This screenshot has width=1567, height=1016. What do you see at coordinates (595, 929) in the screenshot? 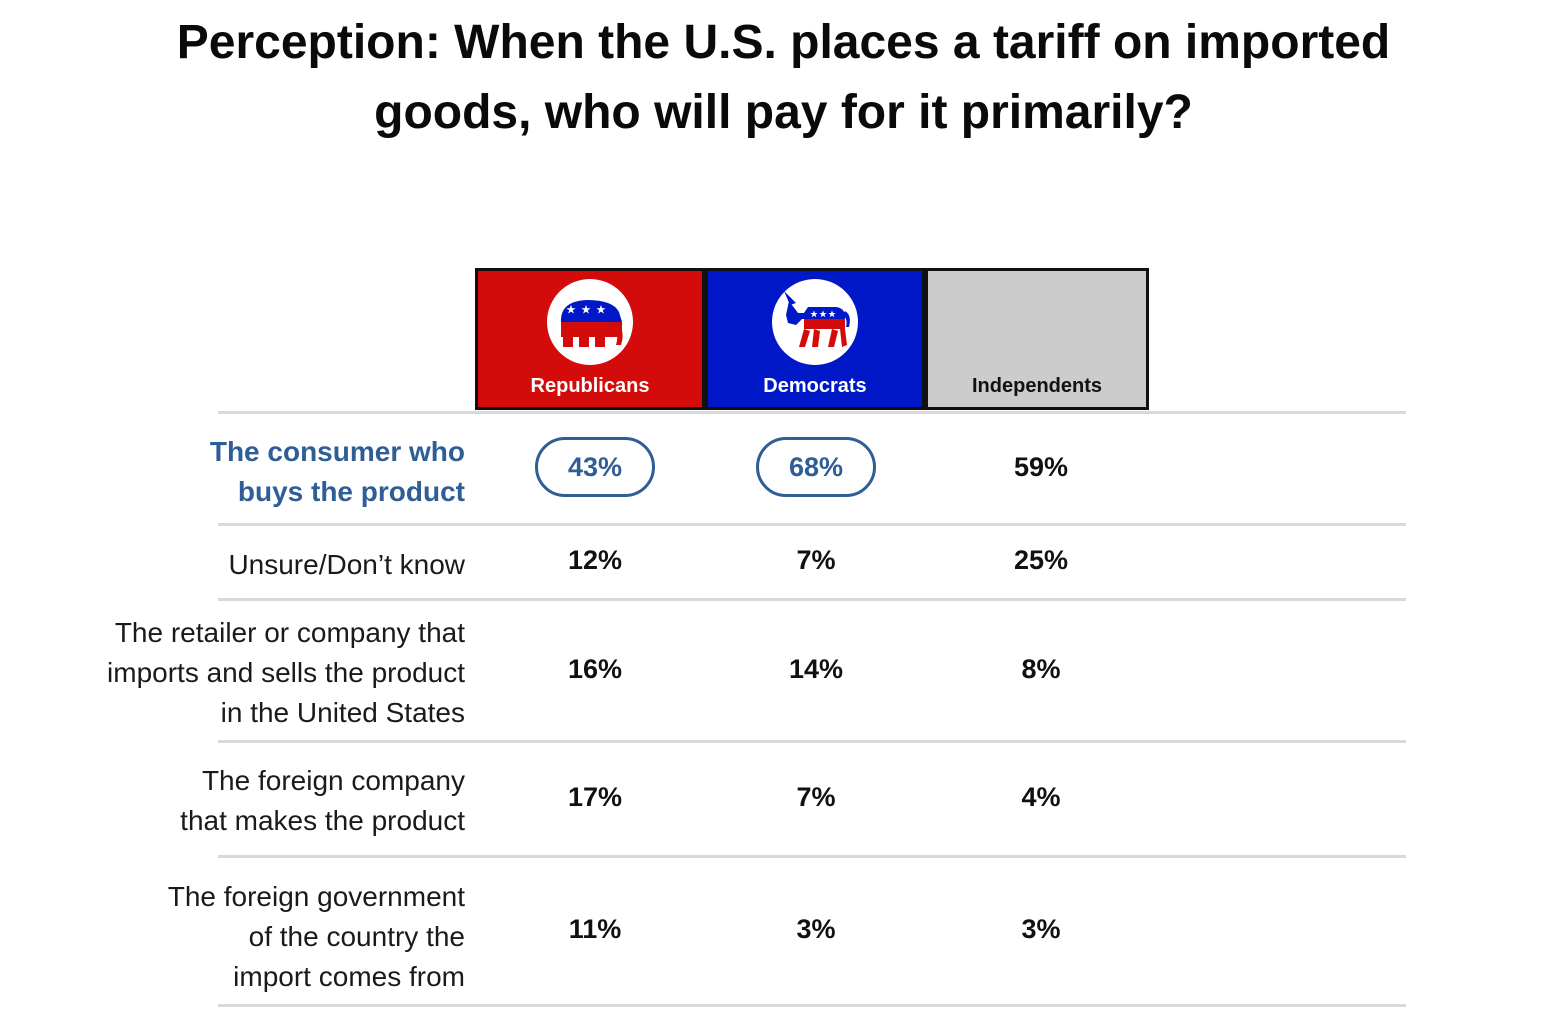
I see `value-cell: 11%` at bounding box center [595, 929].